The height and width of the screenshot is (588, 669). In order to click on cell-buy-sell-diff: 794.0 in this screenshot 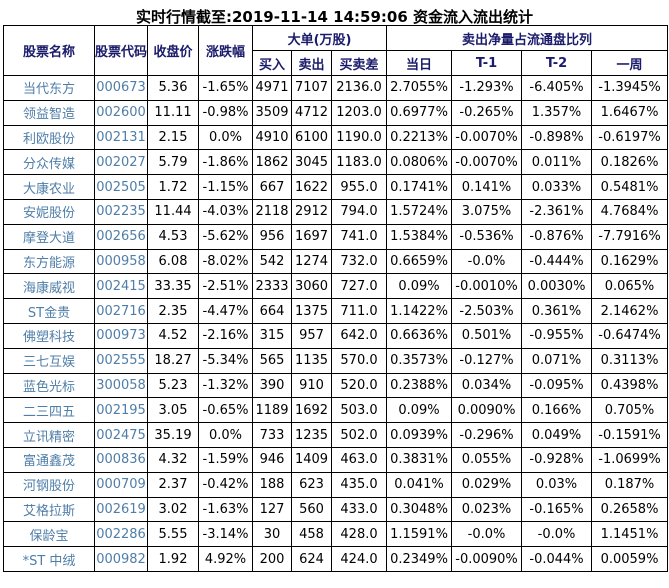, I will do `click(359, 211)`.